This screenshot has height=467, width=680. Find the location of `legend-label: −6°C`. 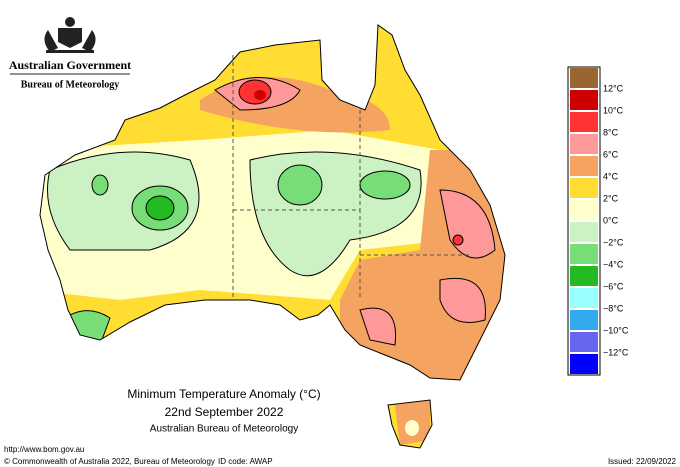

legend-label: −6°C is located at coordinates (613, 286).